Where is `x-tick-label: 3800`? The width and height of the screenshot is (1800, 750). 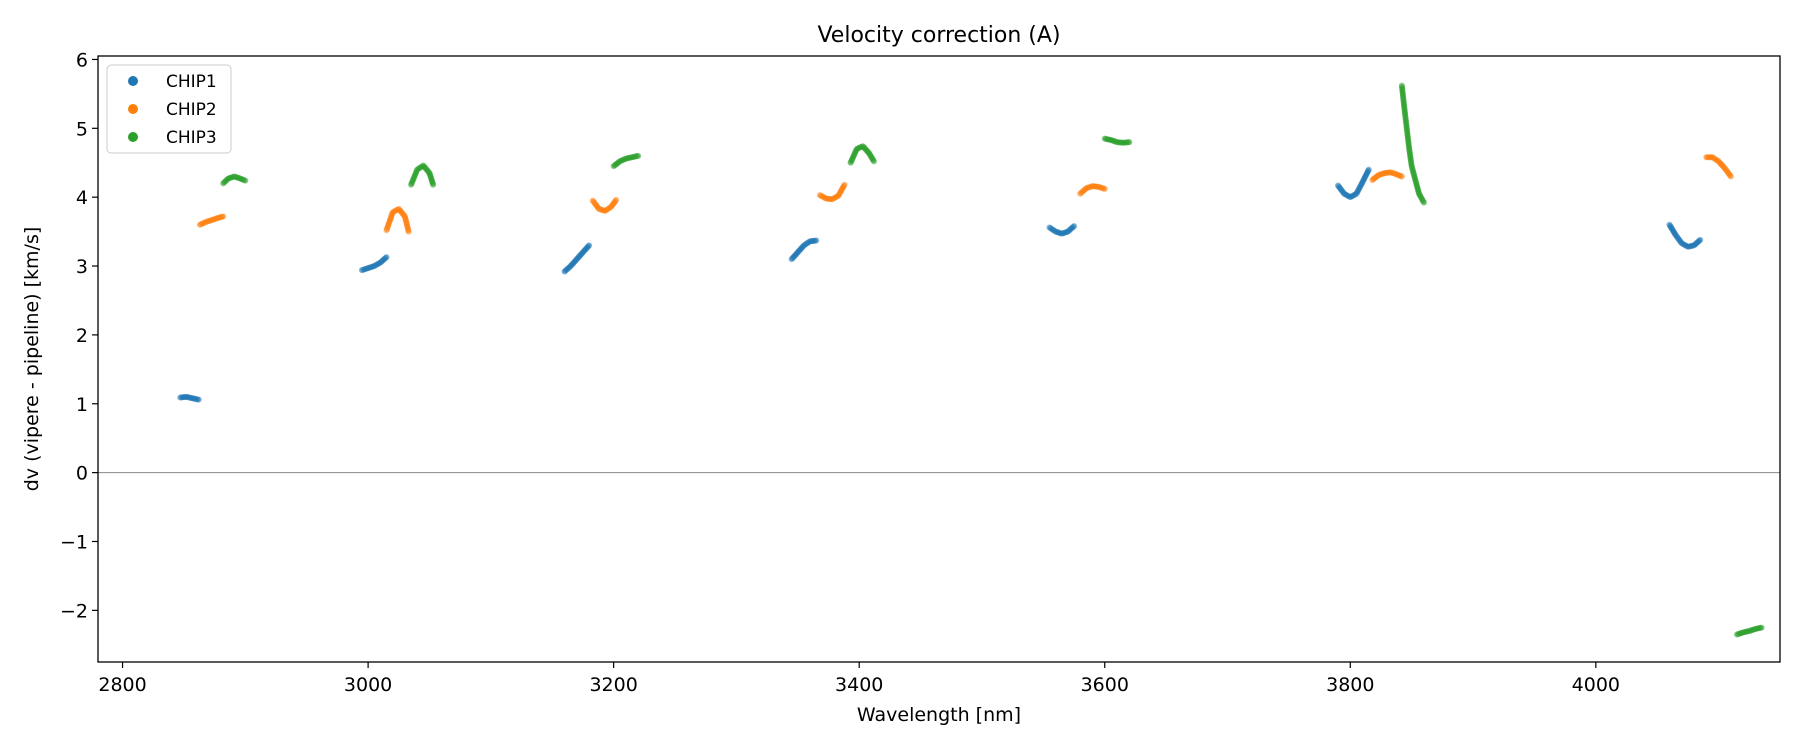 x-tick-label: 3800 is located at coordinates (1350, 685).